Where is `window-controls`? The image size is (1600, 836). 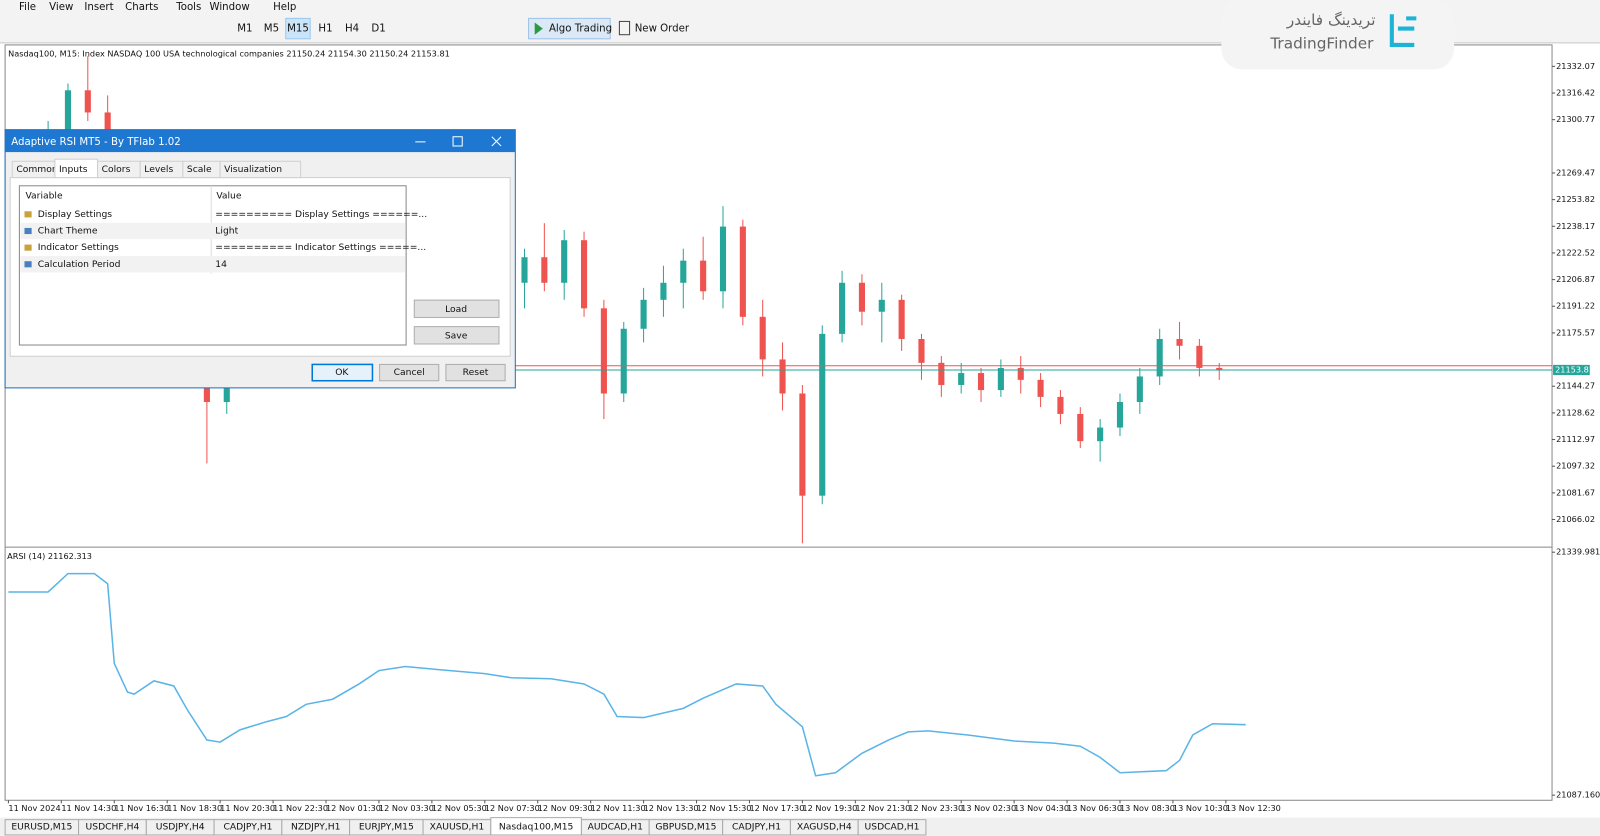 window-controls is located at coordinates (458, 141).